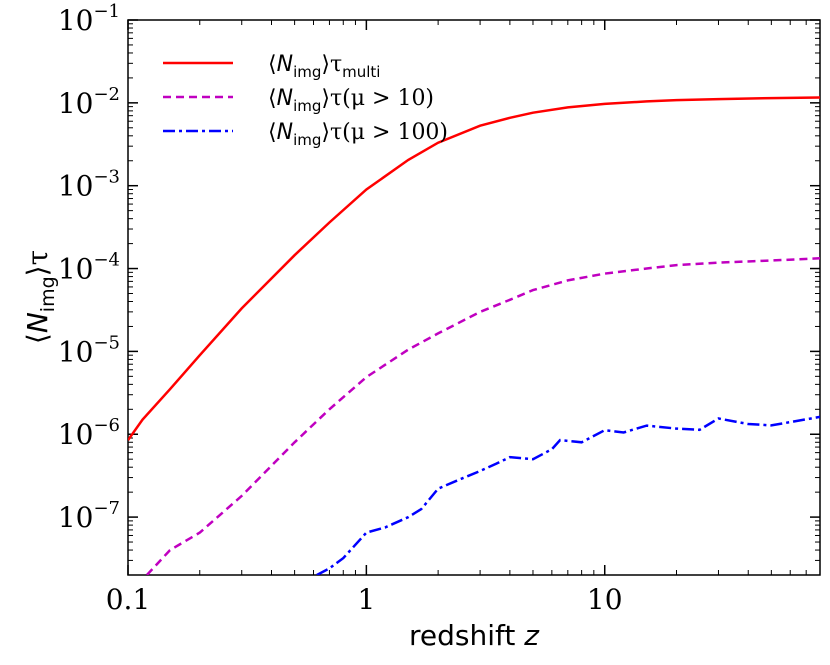 This screenshot has height=665, width=830. I want to click on legend-label-3-suffix: (μ > 100), so click(395, 132).